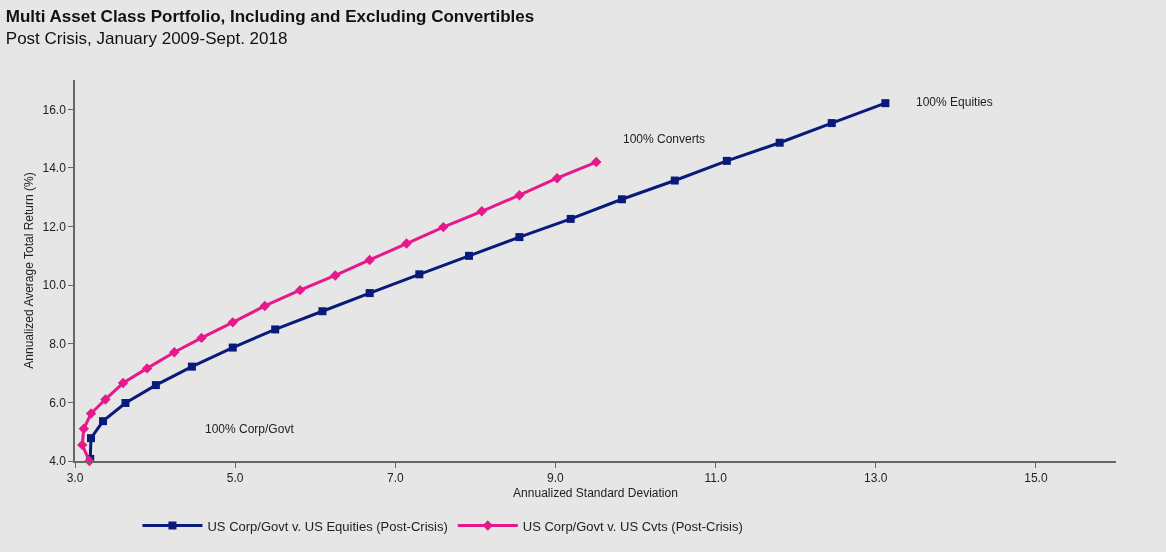 This screenshot has height=552, width=1166. Describe the element at coordinates (75, 478) in the screenshot. I see `x-tick-label: 3.0` at that location.